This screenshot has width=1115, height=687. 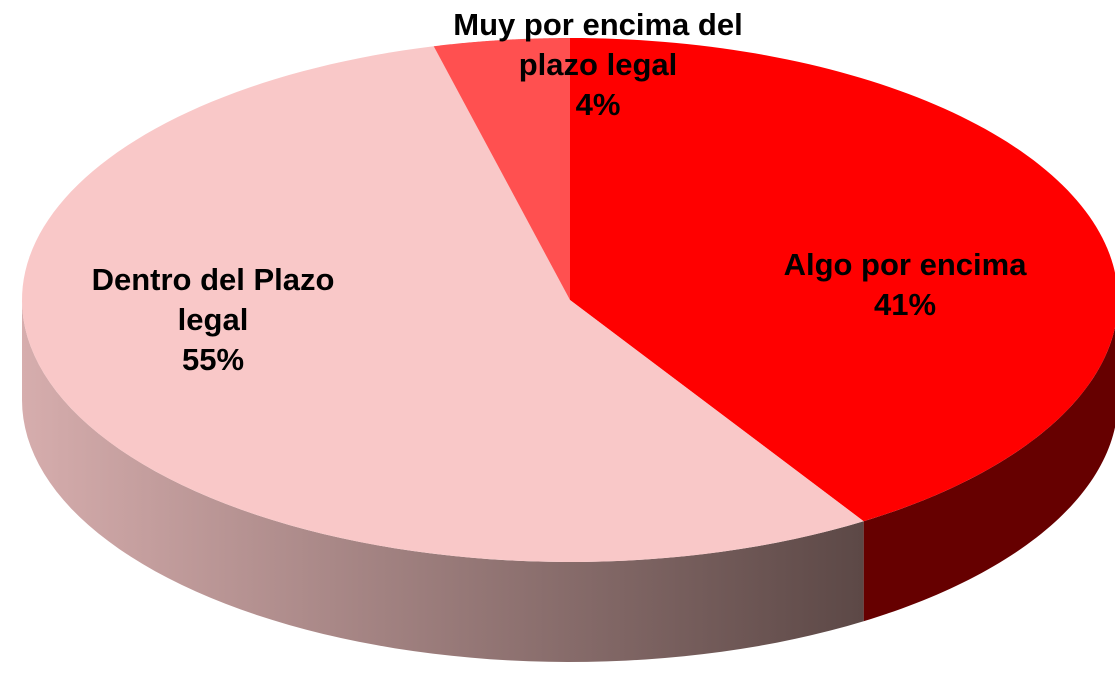 I want to click on slice-label: Muy por encima del plazo legal 4%, so click(x=598, y=65).